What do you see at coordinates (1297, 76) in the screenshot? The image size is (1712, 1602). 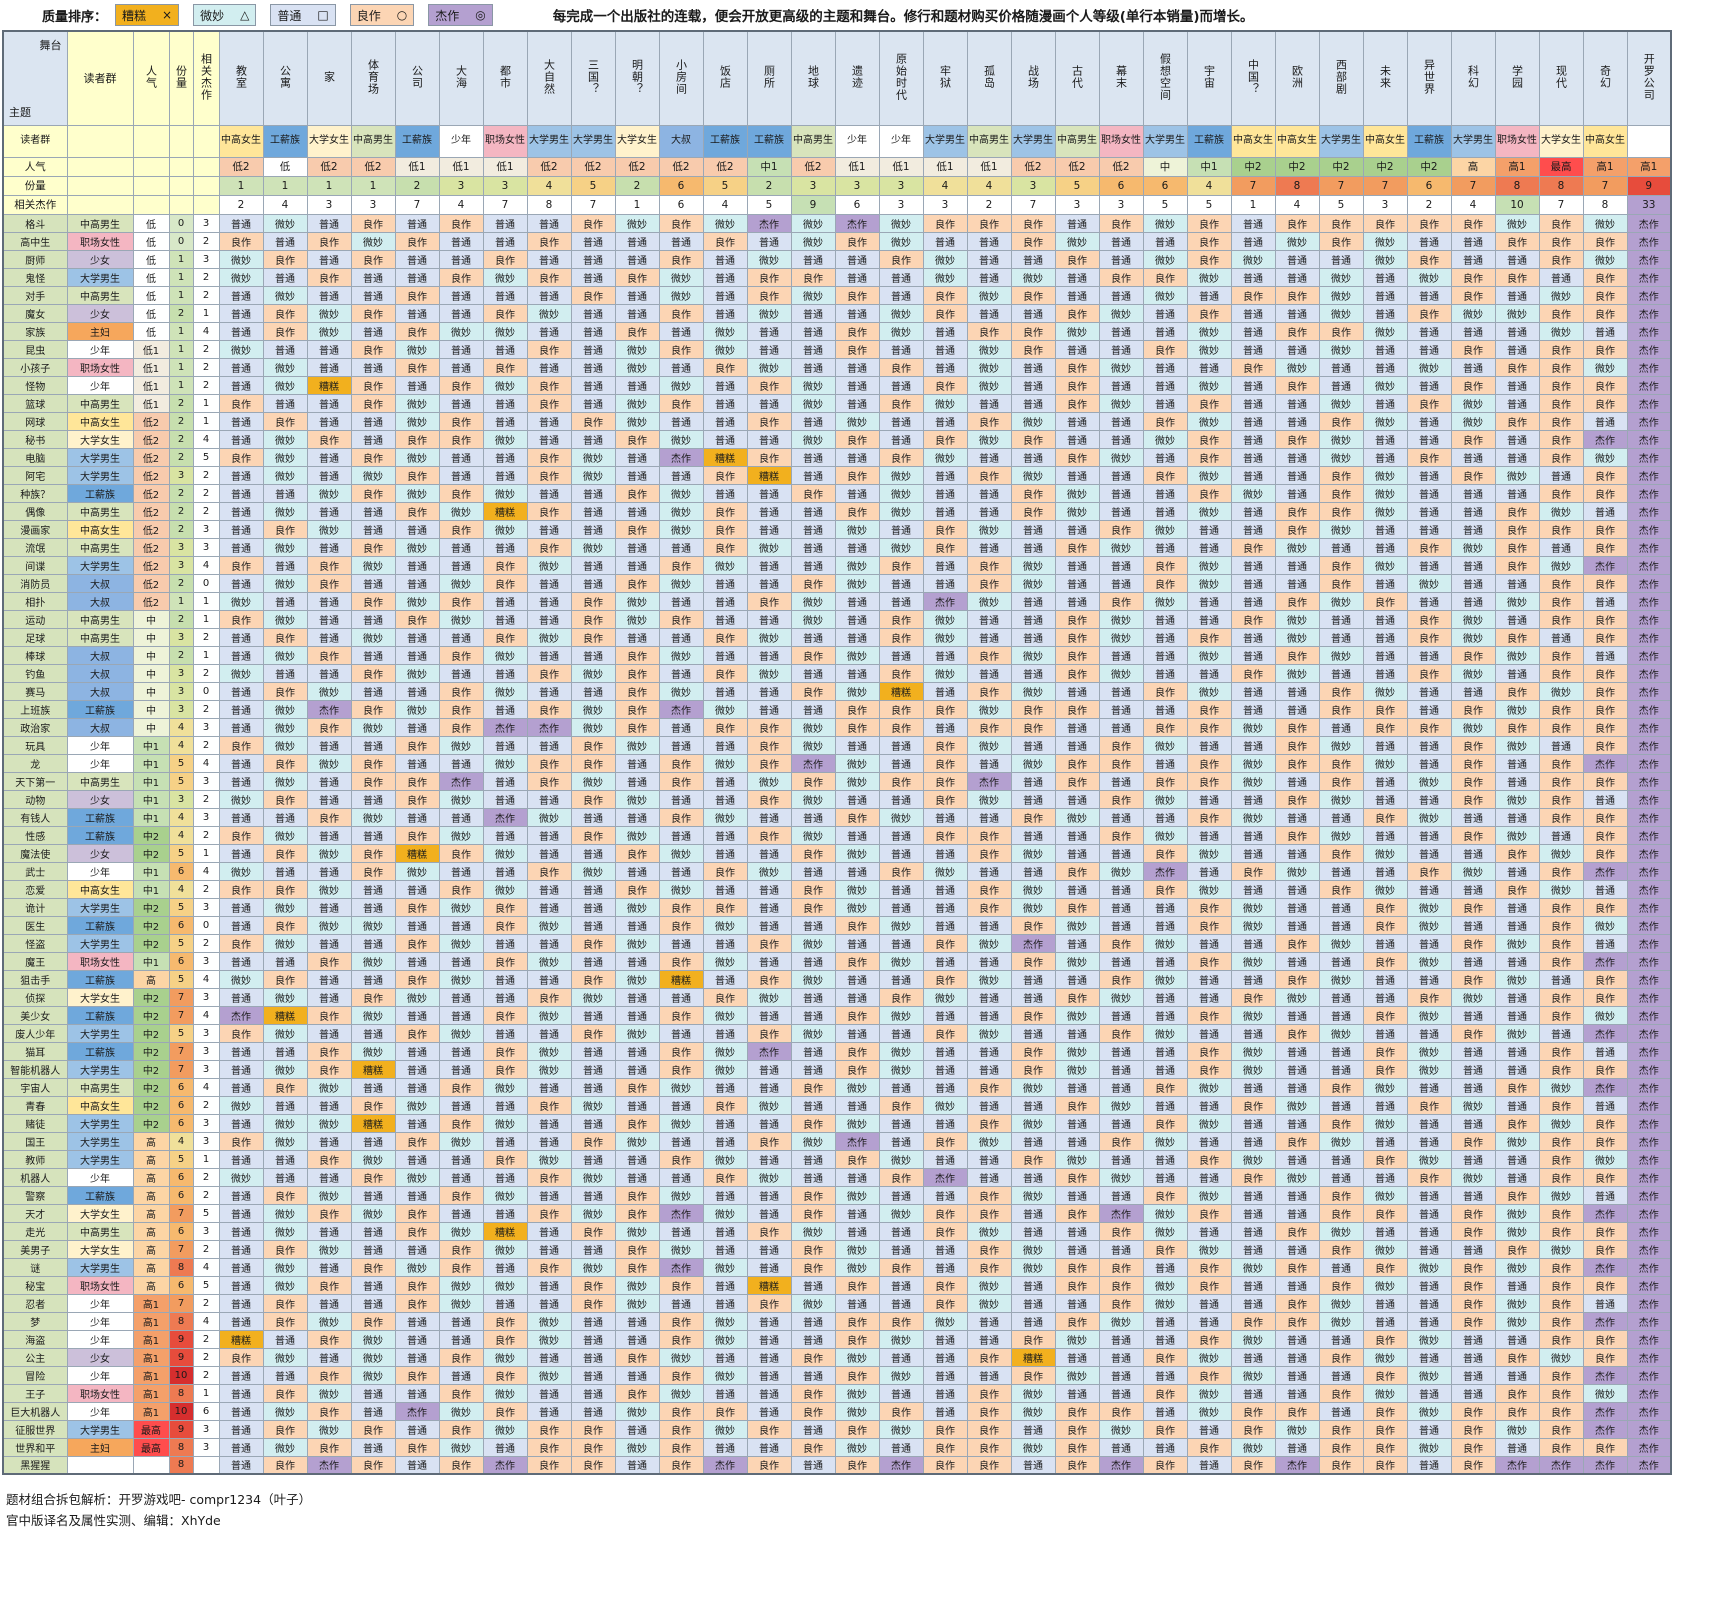 I see `stage-name: 欧洲` at bounding box center [1297, 76].